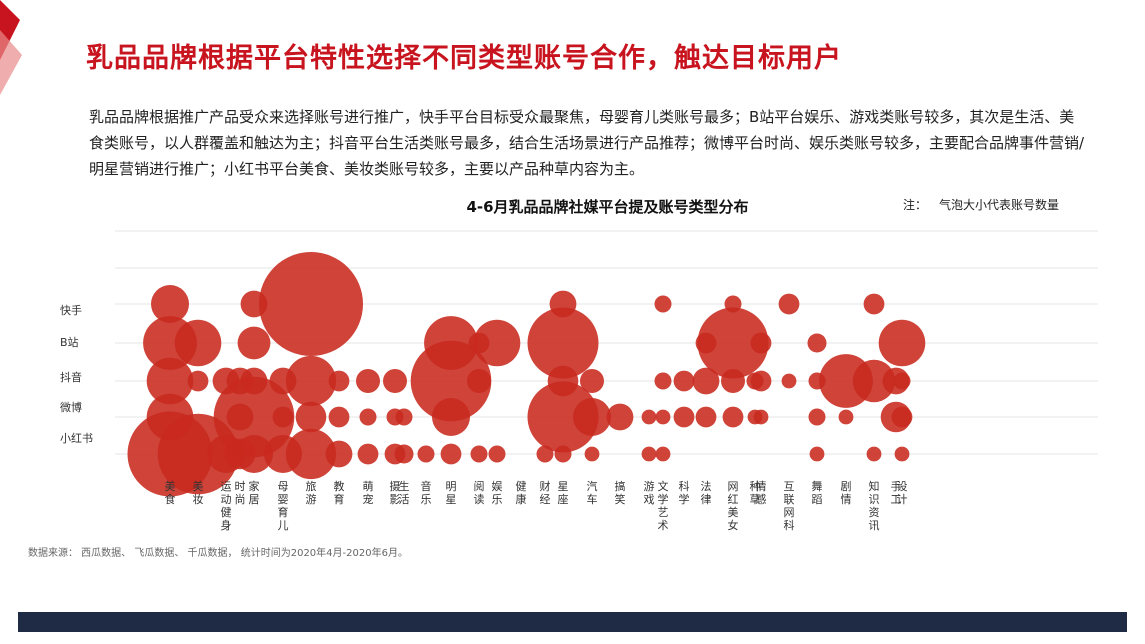 This screenshot has width=1145, height=644. What do you see at coordinates (479, 493) in the screenshot?
I see `x-label-category: 阅读` at bounding box center [479, 493].